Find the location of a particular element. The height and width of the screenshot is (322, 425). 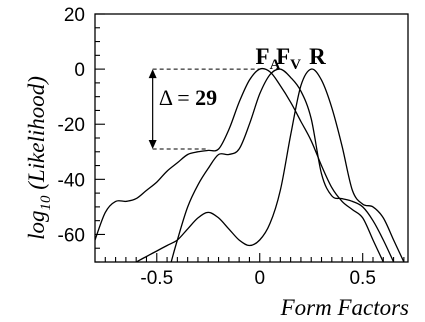

annotation-layer: Δ = 29 is located at coordinates (204, 109).